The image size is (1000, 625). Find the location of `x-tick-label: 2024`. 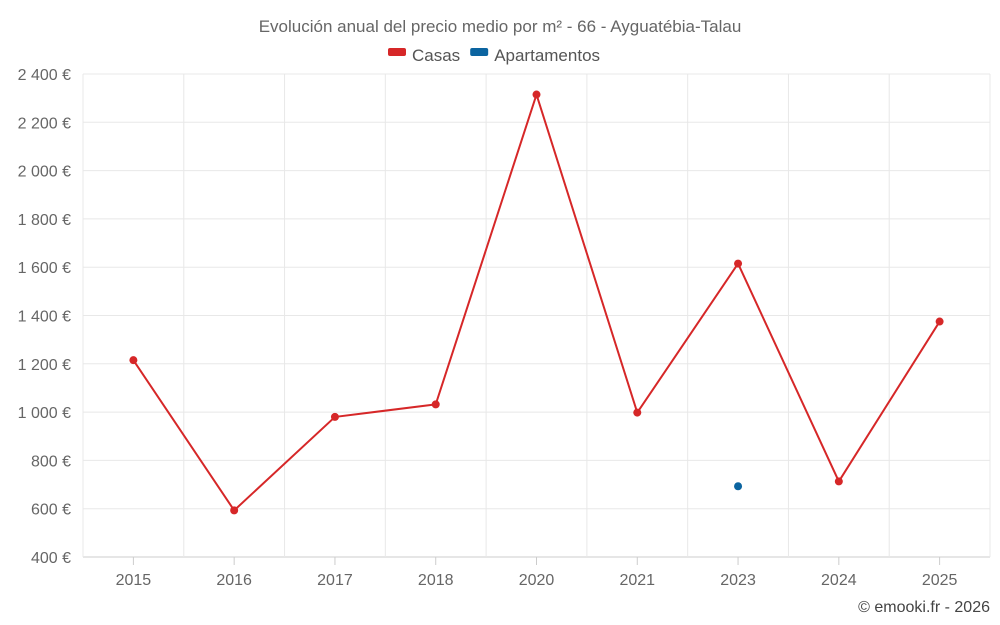

x-tick-label: 2024 is located at coordinates (839, 580).